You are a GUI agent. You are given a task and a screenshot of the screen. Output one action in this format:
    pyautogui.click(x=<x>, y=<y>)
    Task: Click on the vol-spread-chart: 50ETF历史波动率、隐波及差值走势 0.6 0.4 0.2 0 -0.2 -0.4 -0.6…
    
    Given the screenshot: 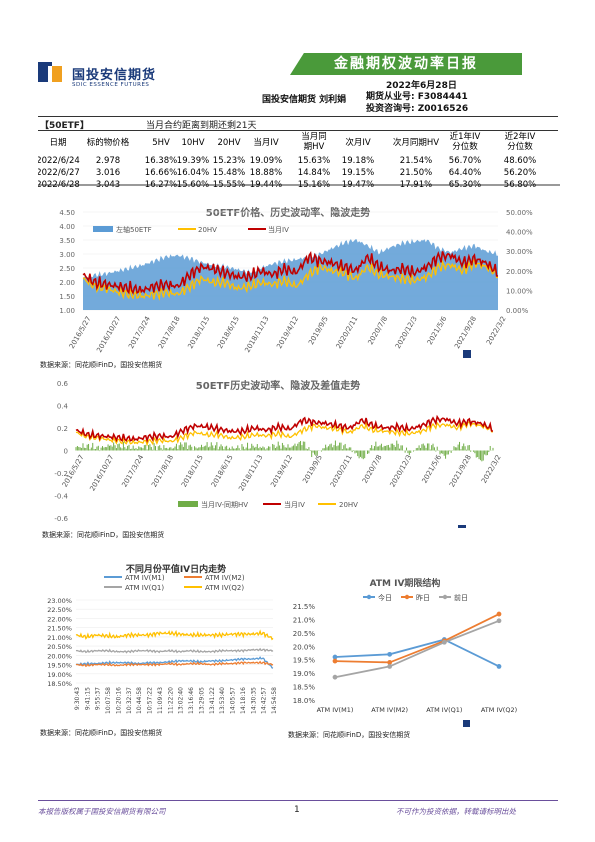 What is the action you would take?
    pyautogui.click(x=278, y=453)
    